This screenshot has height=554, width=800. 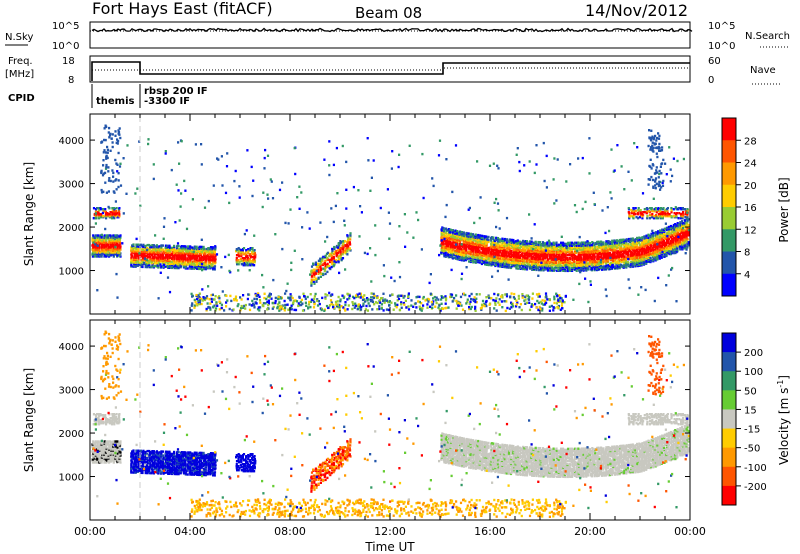 I want to click on freq-unit: [MHz], so click(x=19, y=74).